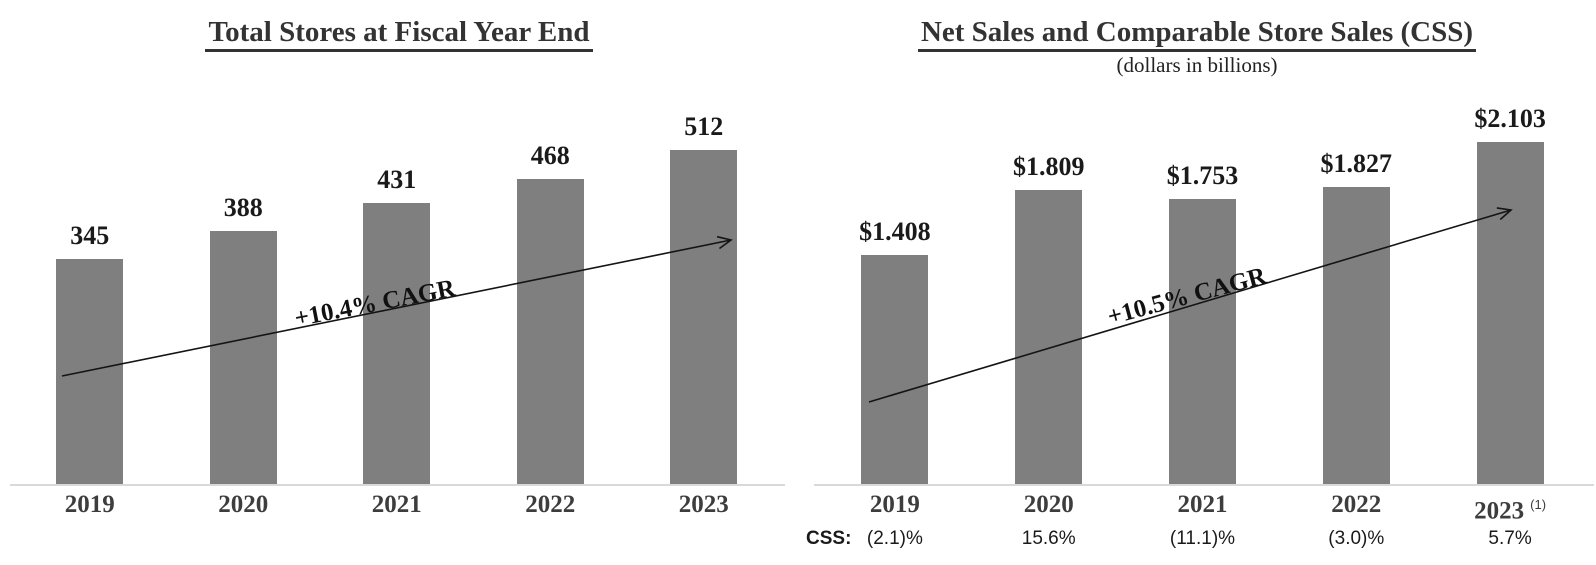  What do you see at coordinates (895, 231) in the screenshot?
I see `value-label: $1.408` at bounding box center [895, 231].